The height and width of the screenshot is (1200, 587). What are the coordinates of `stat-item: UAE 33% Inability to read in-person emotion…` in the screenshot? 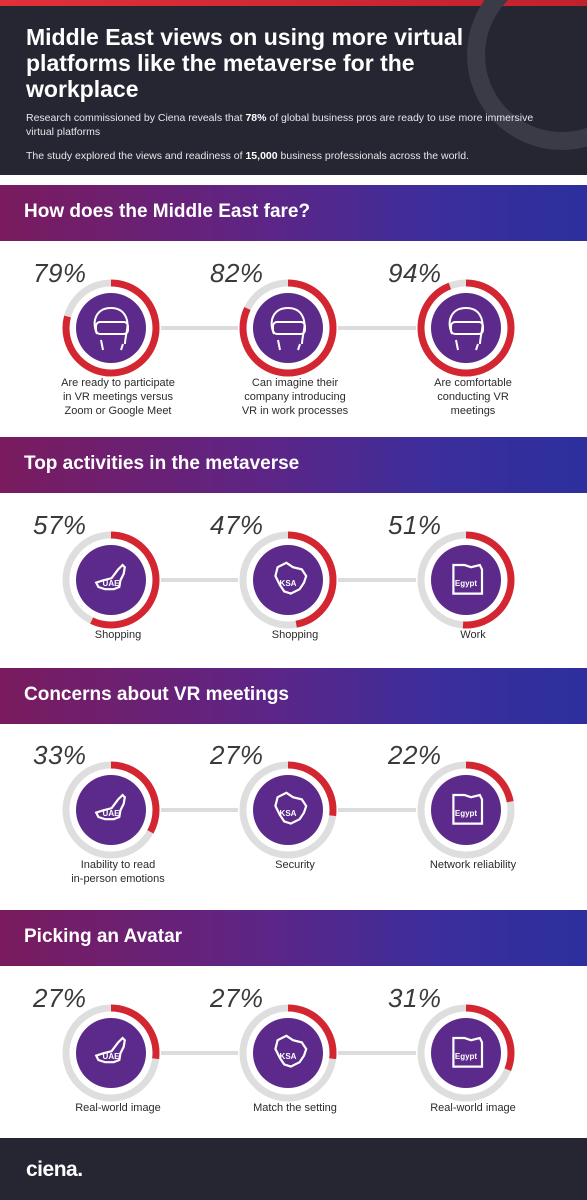 It's located at (118, 835).